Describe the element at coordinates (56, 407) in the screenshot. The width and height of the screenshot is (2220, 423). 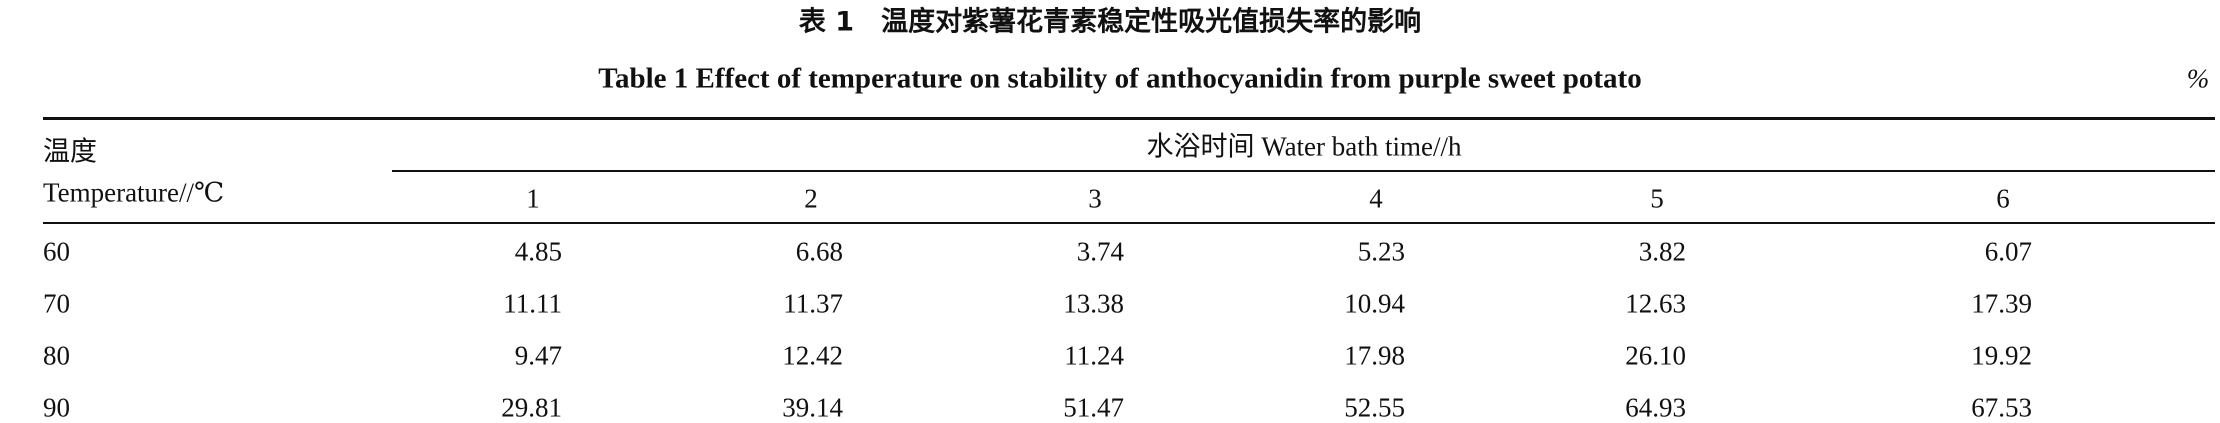
I see `row-label: 90` at that location.